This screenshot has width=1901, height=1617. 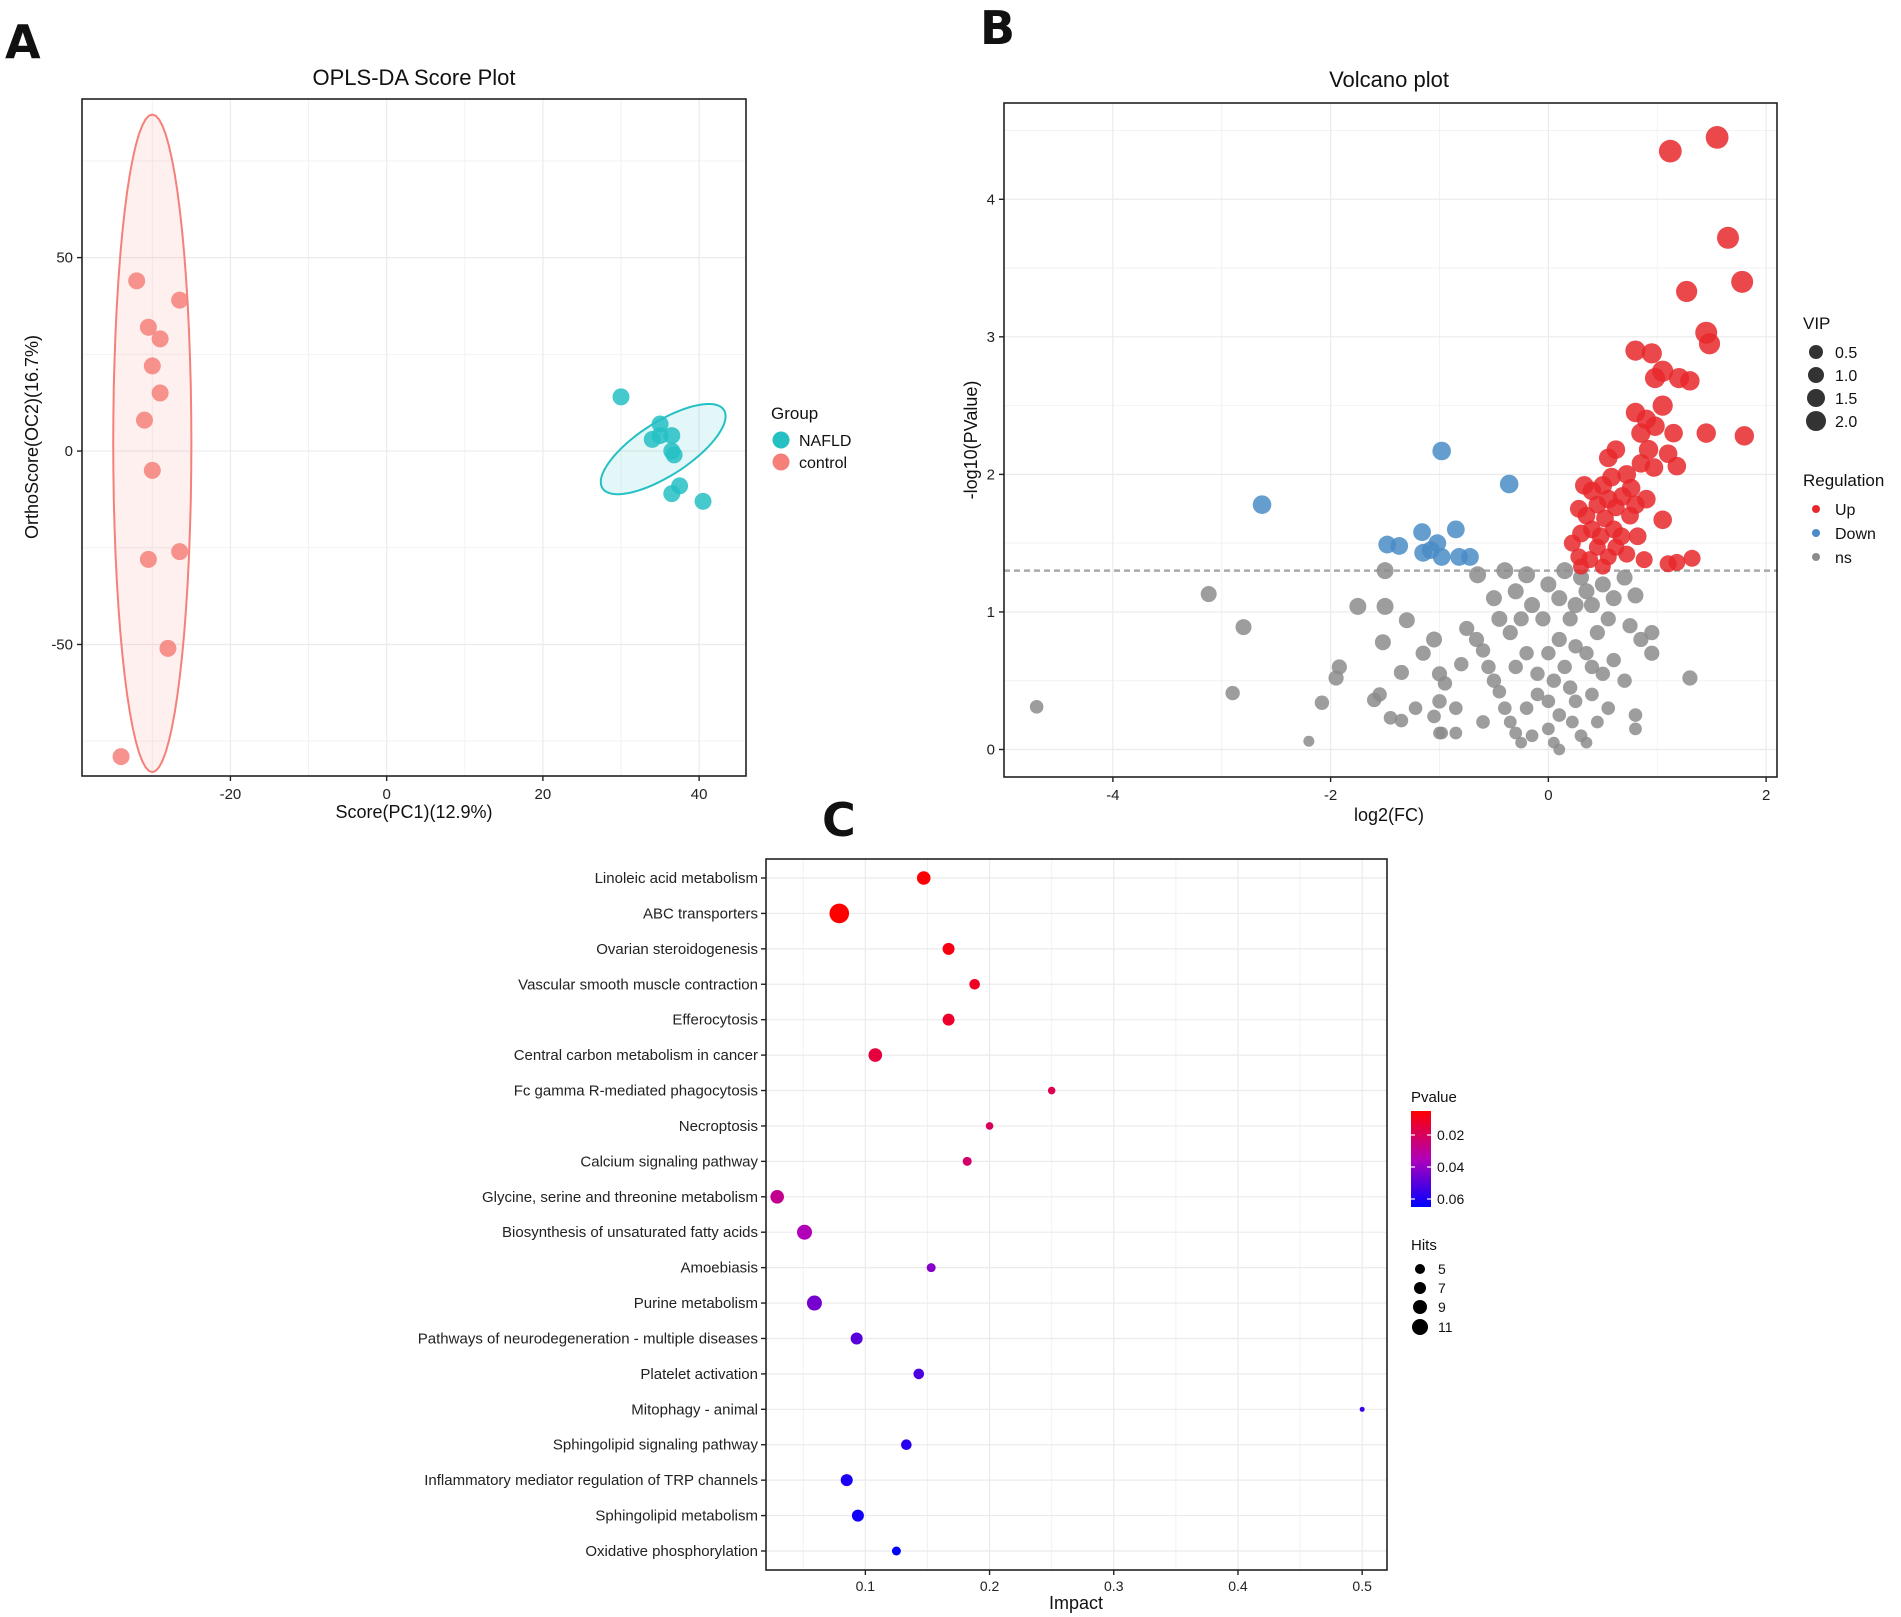 What do you see at coordinates (948, 948) in the screenshot?
I see `pathway-point-ovarian-steroidogenesis` at bounding box center [948, 948].